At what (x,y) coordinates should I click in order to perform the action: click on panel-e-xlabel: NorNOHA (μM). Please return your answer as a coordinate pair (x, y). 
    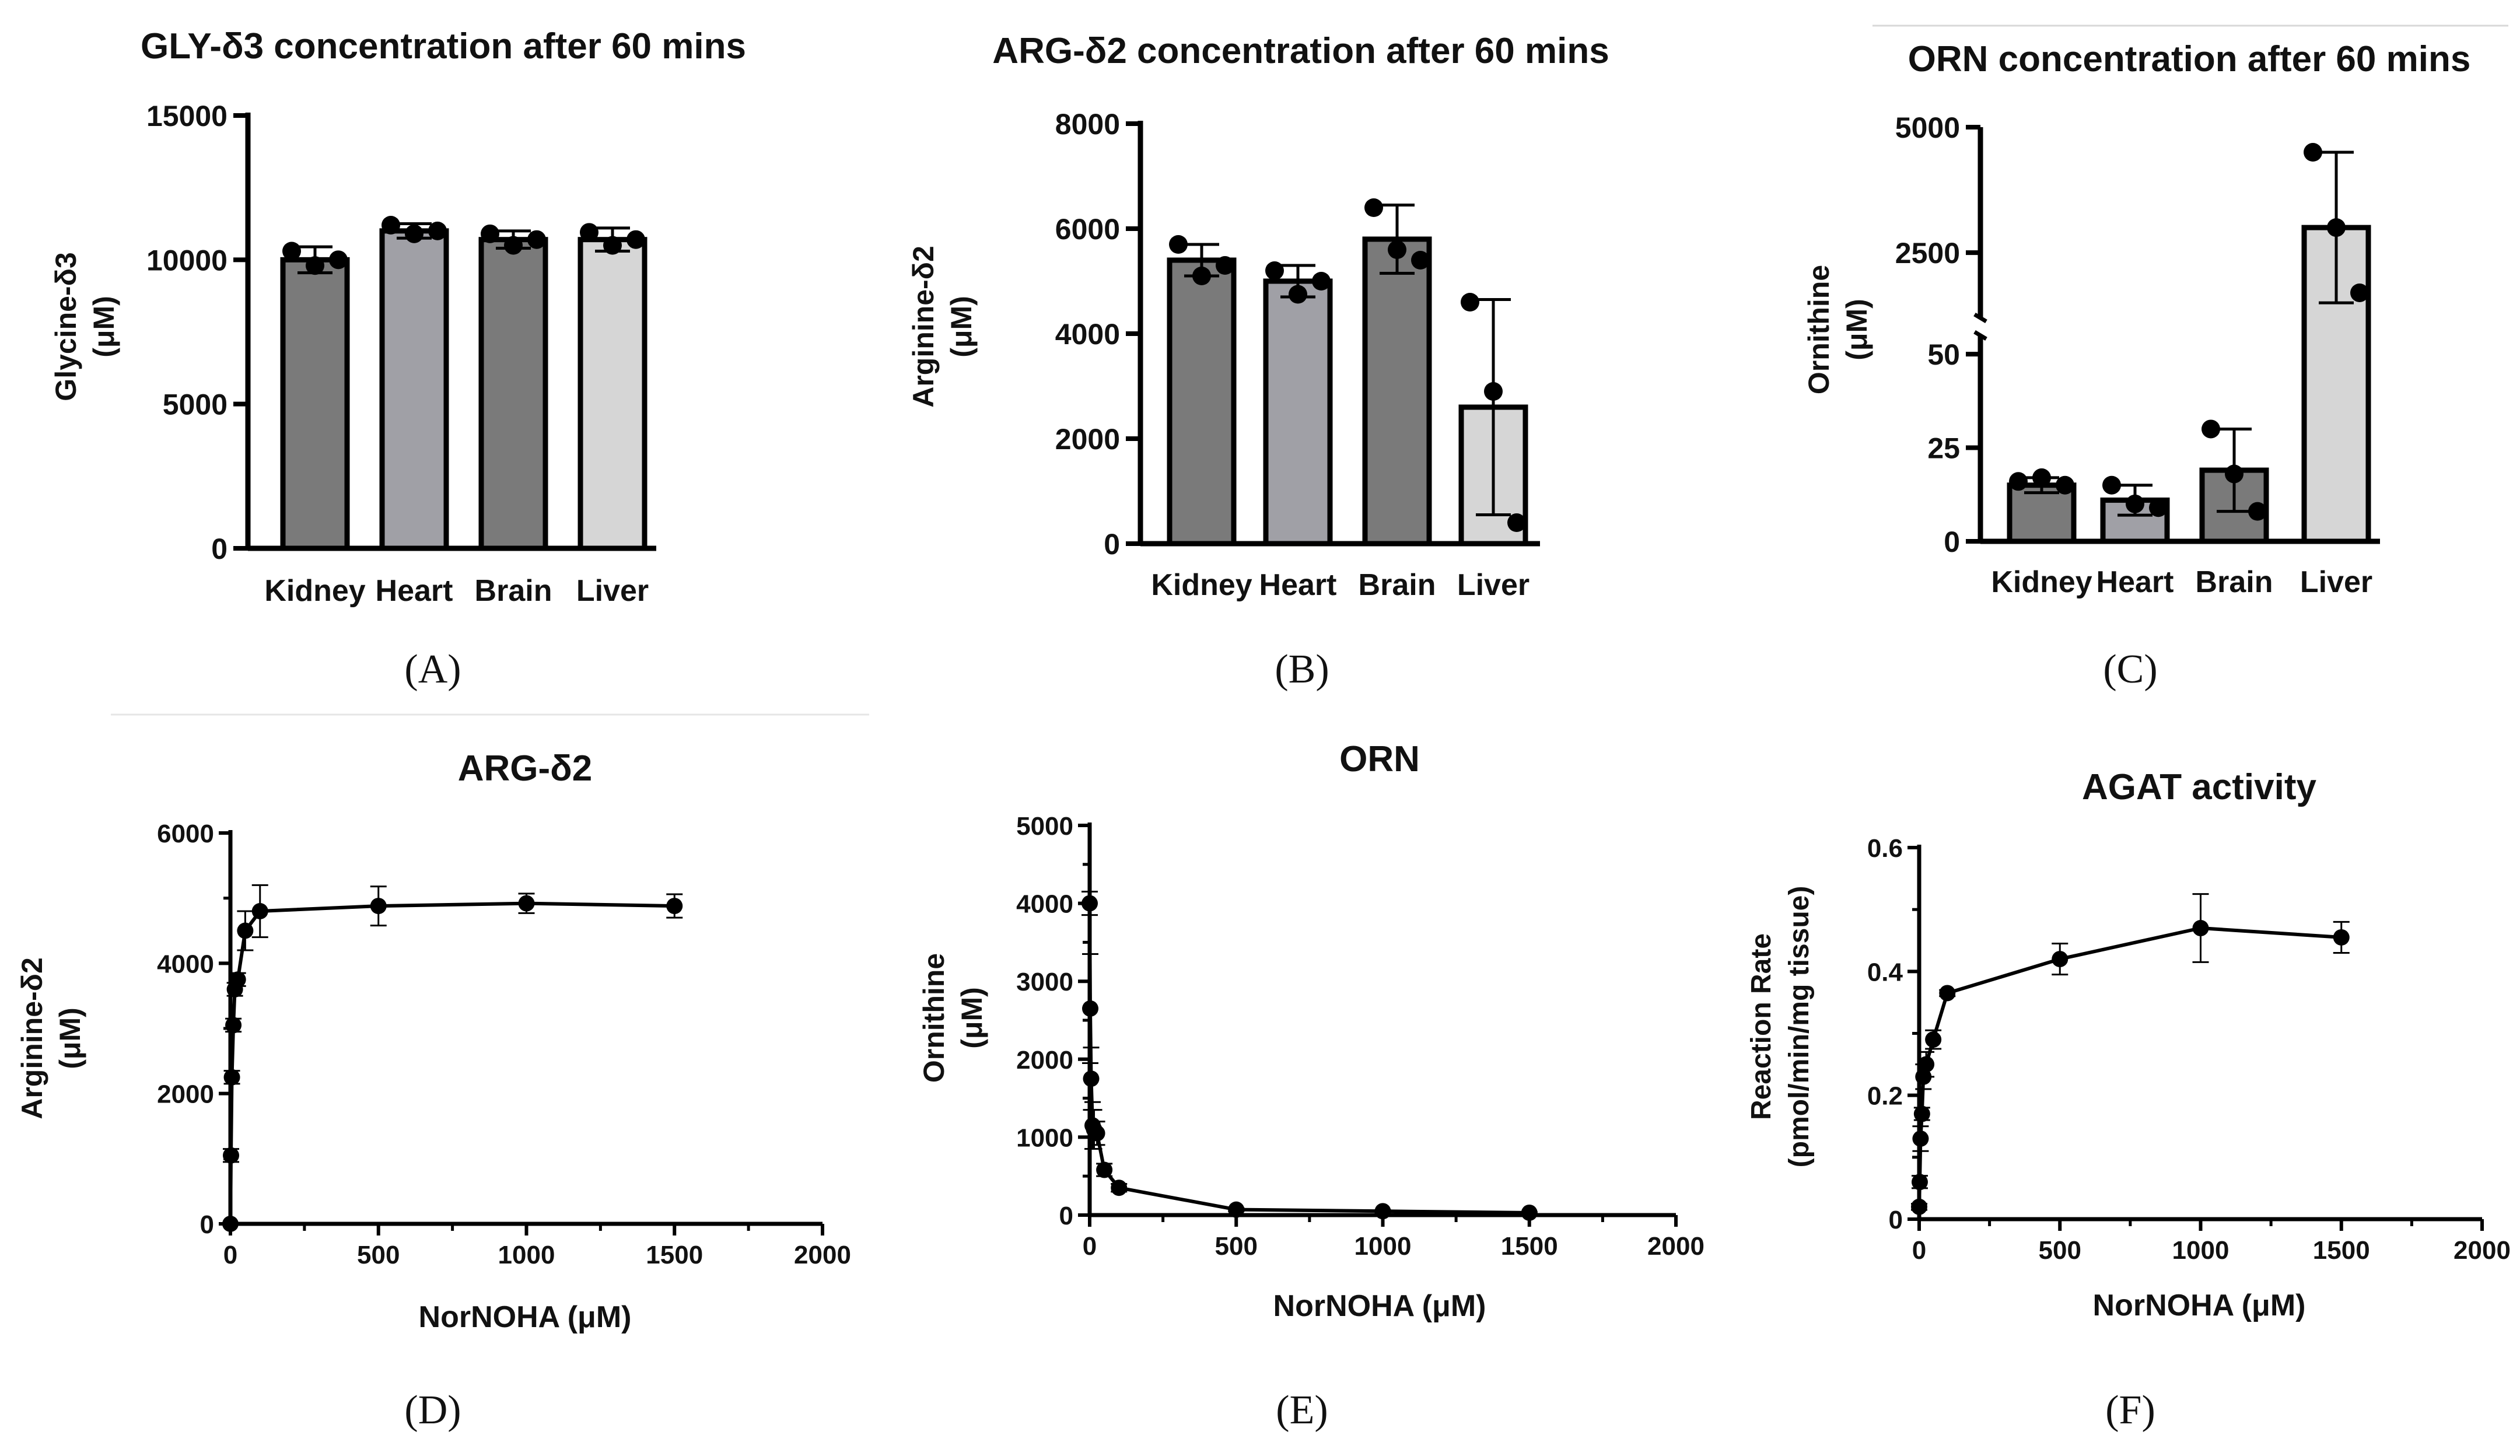
    Looking at the image, I should click on (1379, 1306).